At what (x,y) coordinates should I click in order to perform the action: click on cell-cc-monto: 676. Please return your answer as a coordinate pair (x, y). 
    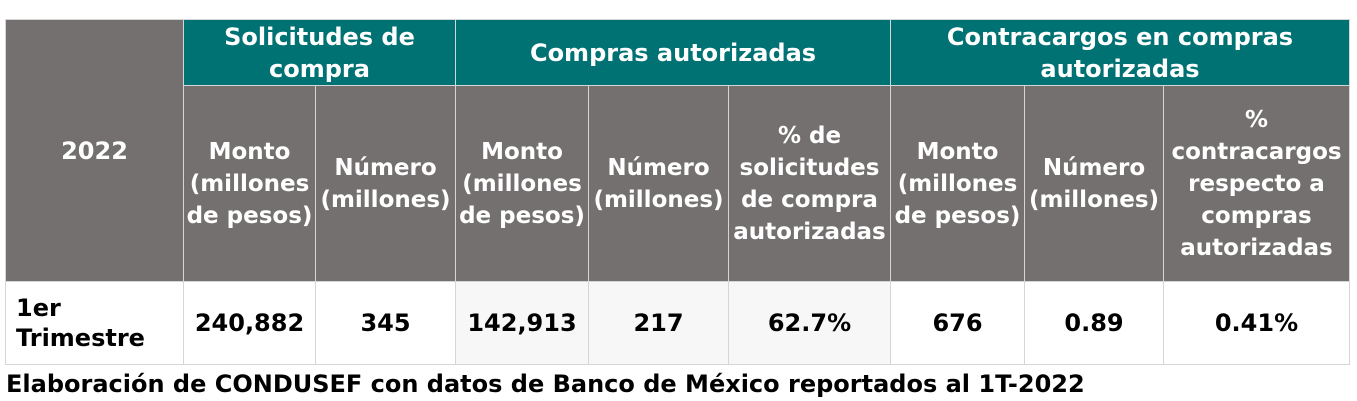
    Looking at the image, I should click on (957, 323).